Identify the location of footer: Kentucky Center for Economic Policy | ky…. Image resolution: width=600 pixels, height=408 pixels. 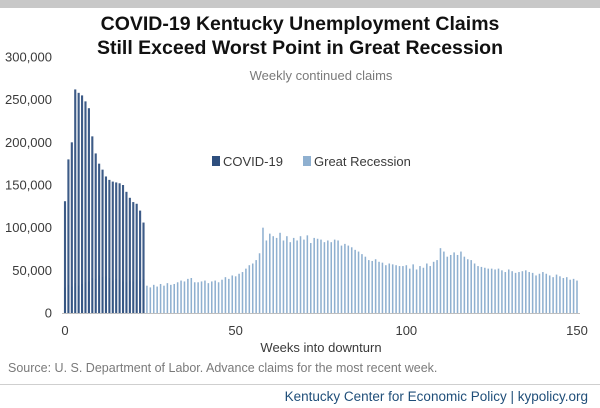
(300, 396).